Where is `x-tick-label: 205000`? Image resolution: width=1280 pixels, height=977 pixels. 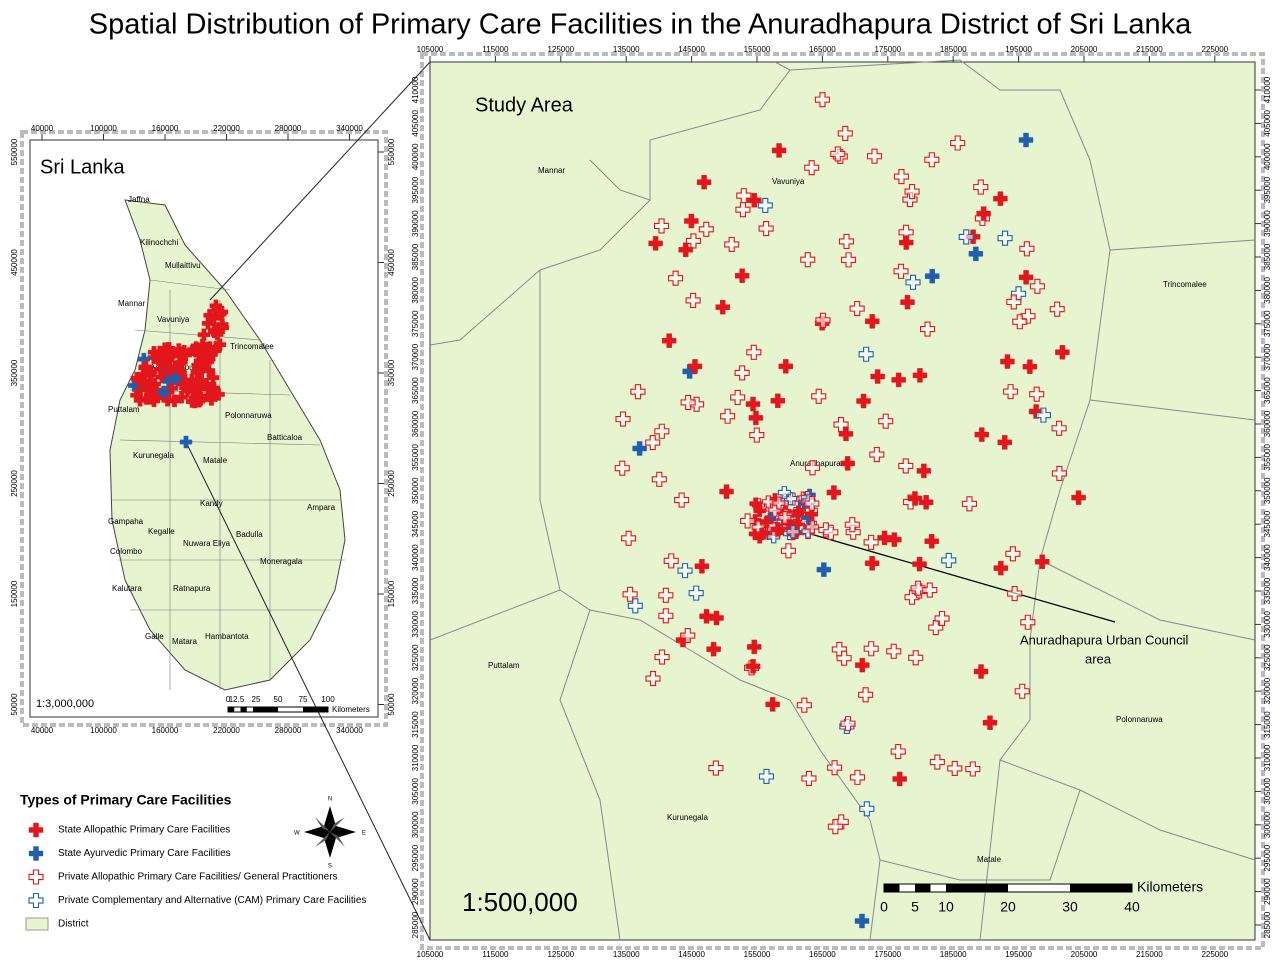
x-tick-label: 205000 is located at coordinates (1084, 49).